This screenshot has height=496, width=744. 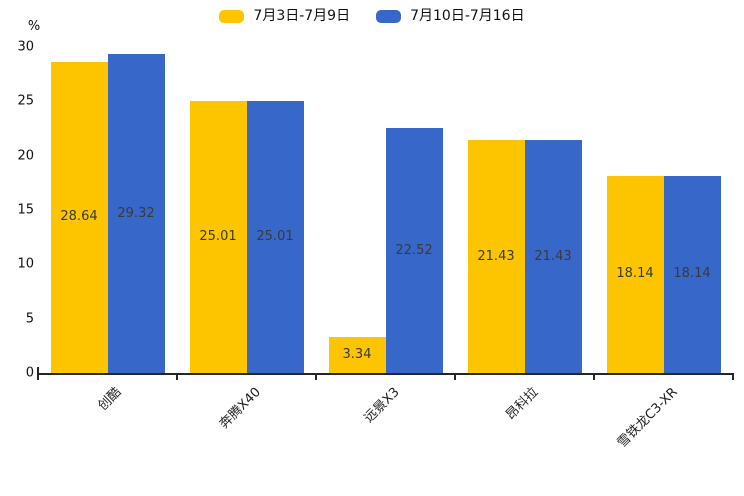 I want to click on bar-昂科拉-series0, so click(x=496, y=256).